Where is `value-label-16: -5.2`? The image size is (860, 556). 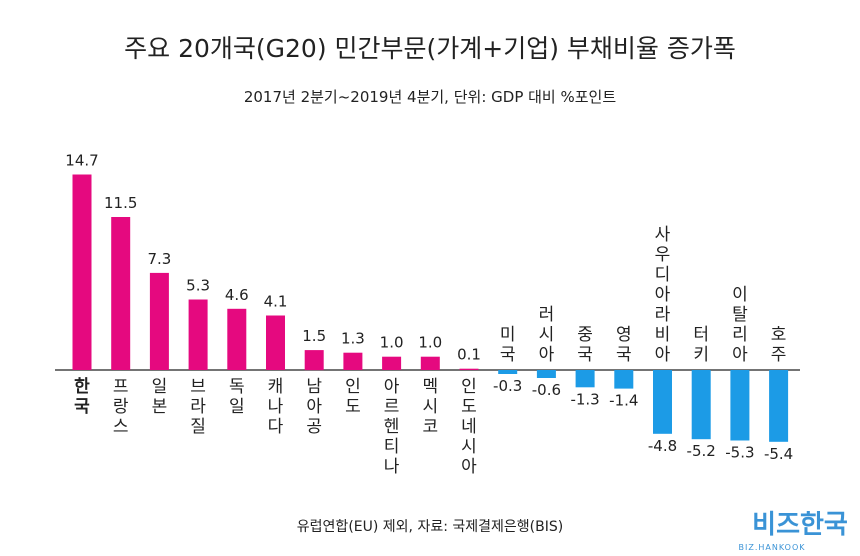 value-label-16: -5.2 is located at coordinates (701, 451).